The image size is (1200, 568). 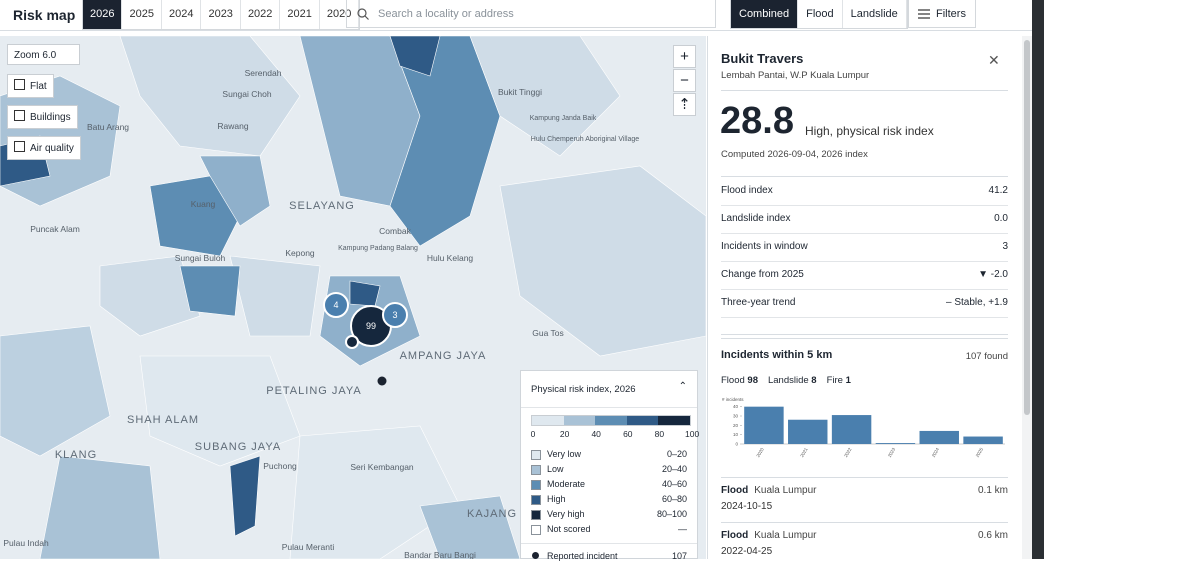 What do you see at coordinates (531, 14) in the screenshot?
I see `search-box: Search a locality or address` at bounding box center [531, 14].